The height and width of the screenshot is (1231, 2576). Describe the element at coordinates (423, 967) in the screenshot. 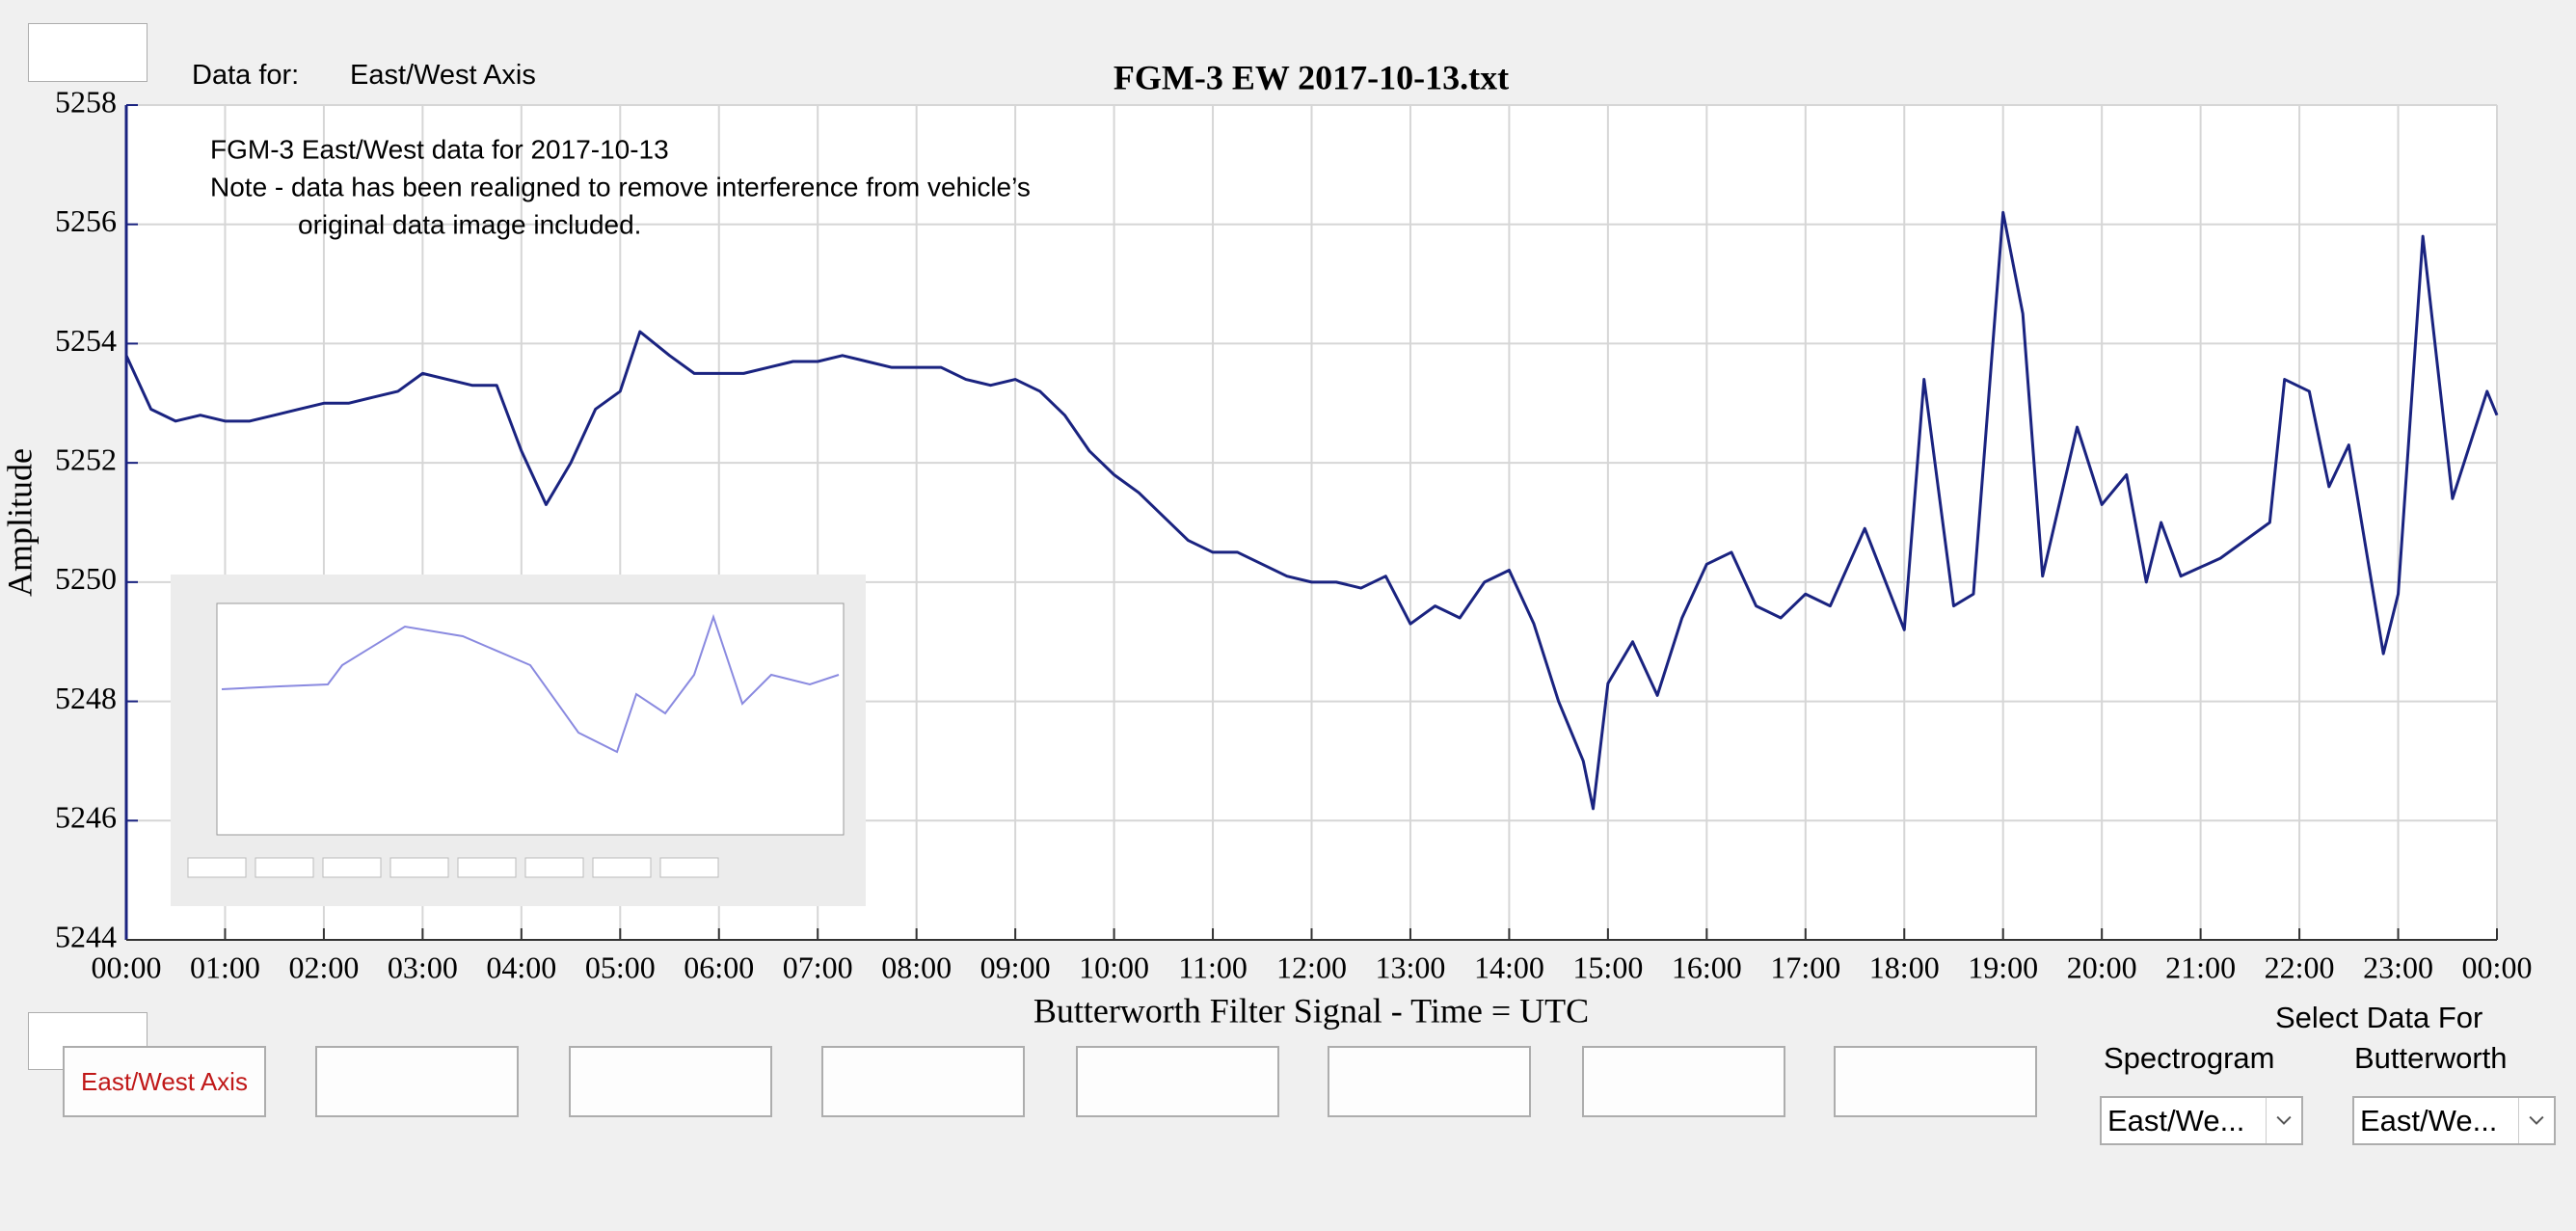

I see `x-tick-label: 03:00` at that location.